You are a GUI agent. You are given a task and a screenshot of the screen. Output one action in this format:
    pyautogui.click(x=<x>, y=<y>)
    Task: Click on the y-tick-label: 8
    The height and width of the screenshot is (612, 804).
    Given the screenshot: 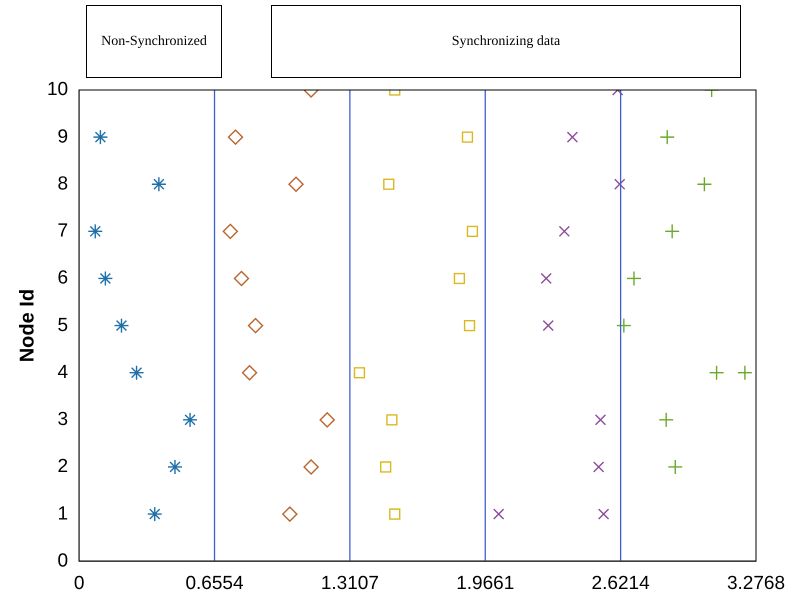 What is the action you would take?
    pyautogui.click(x=63, y=183)
    